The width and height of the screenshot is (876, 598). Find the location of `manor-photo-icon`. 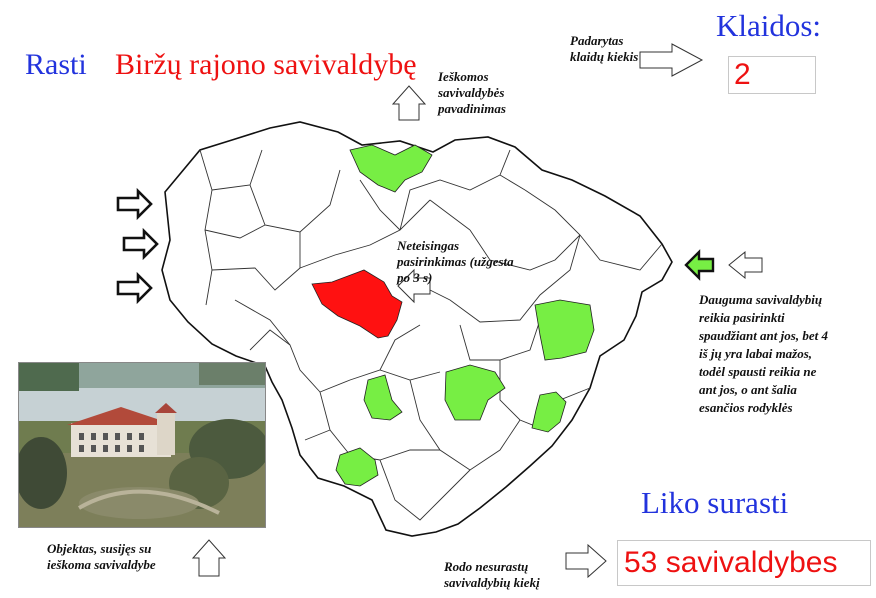

manor-photo-icon is located at coordinates (142, 445).